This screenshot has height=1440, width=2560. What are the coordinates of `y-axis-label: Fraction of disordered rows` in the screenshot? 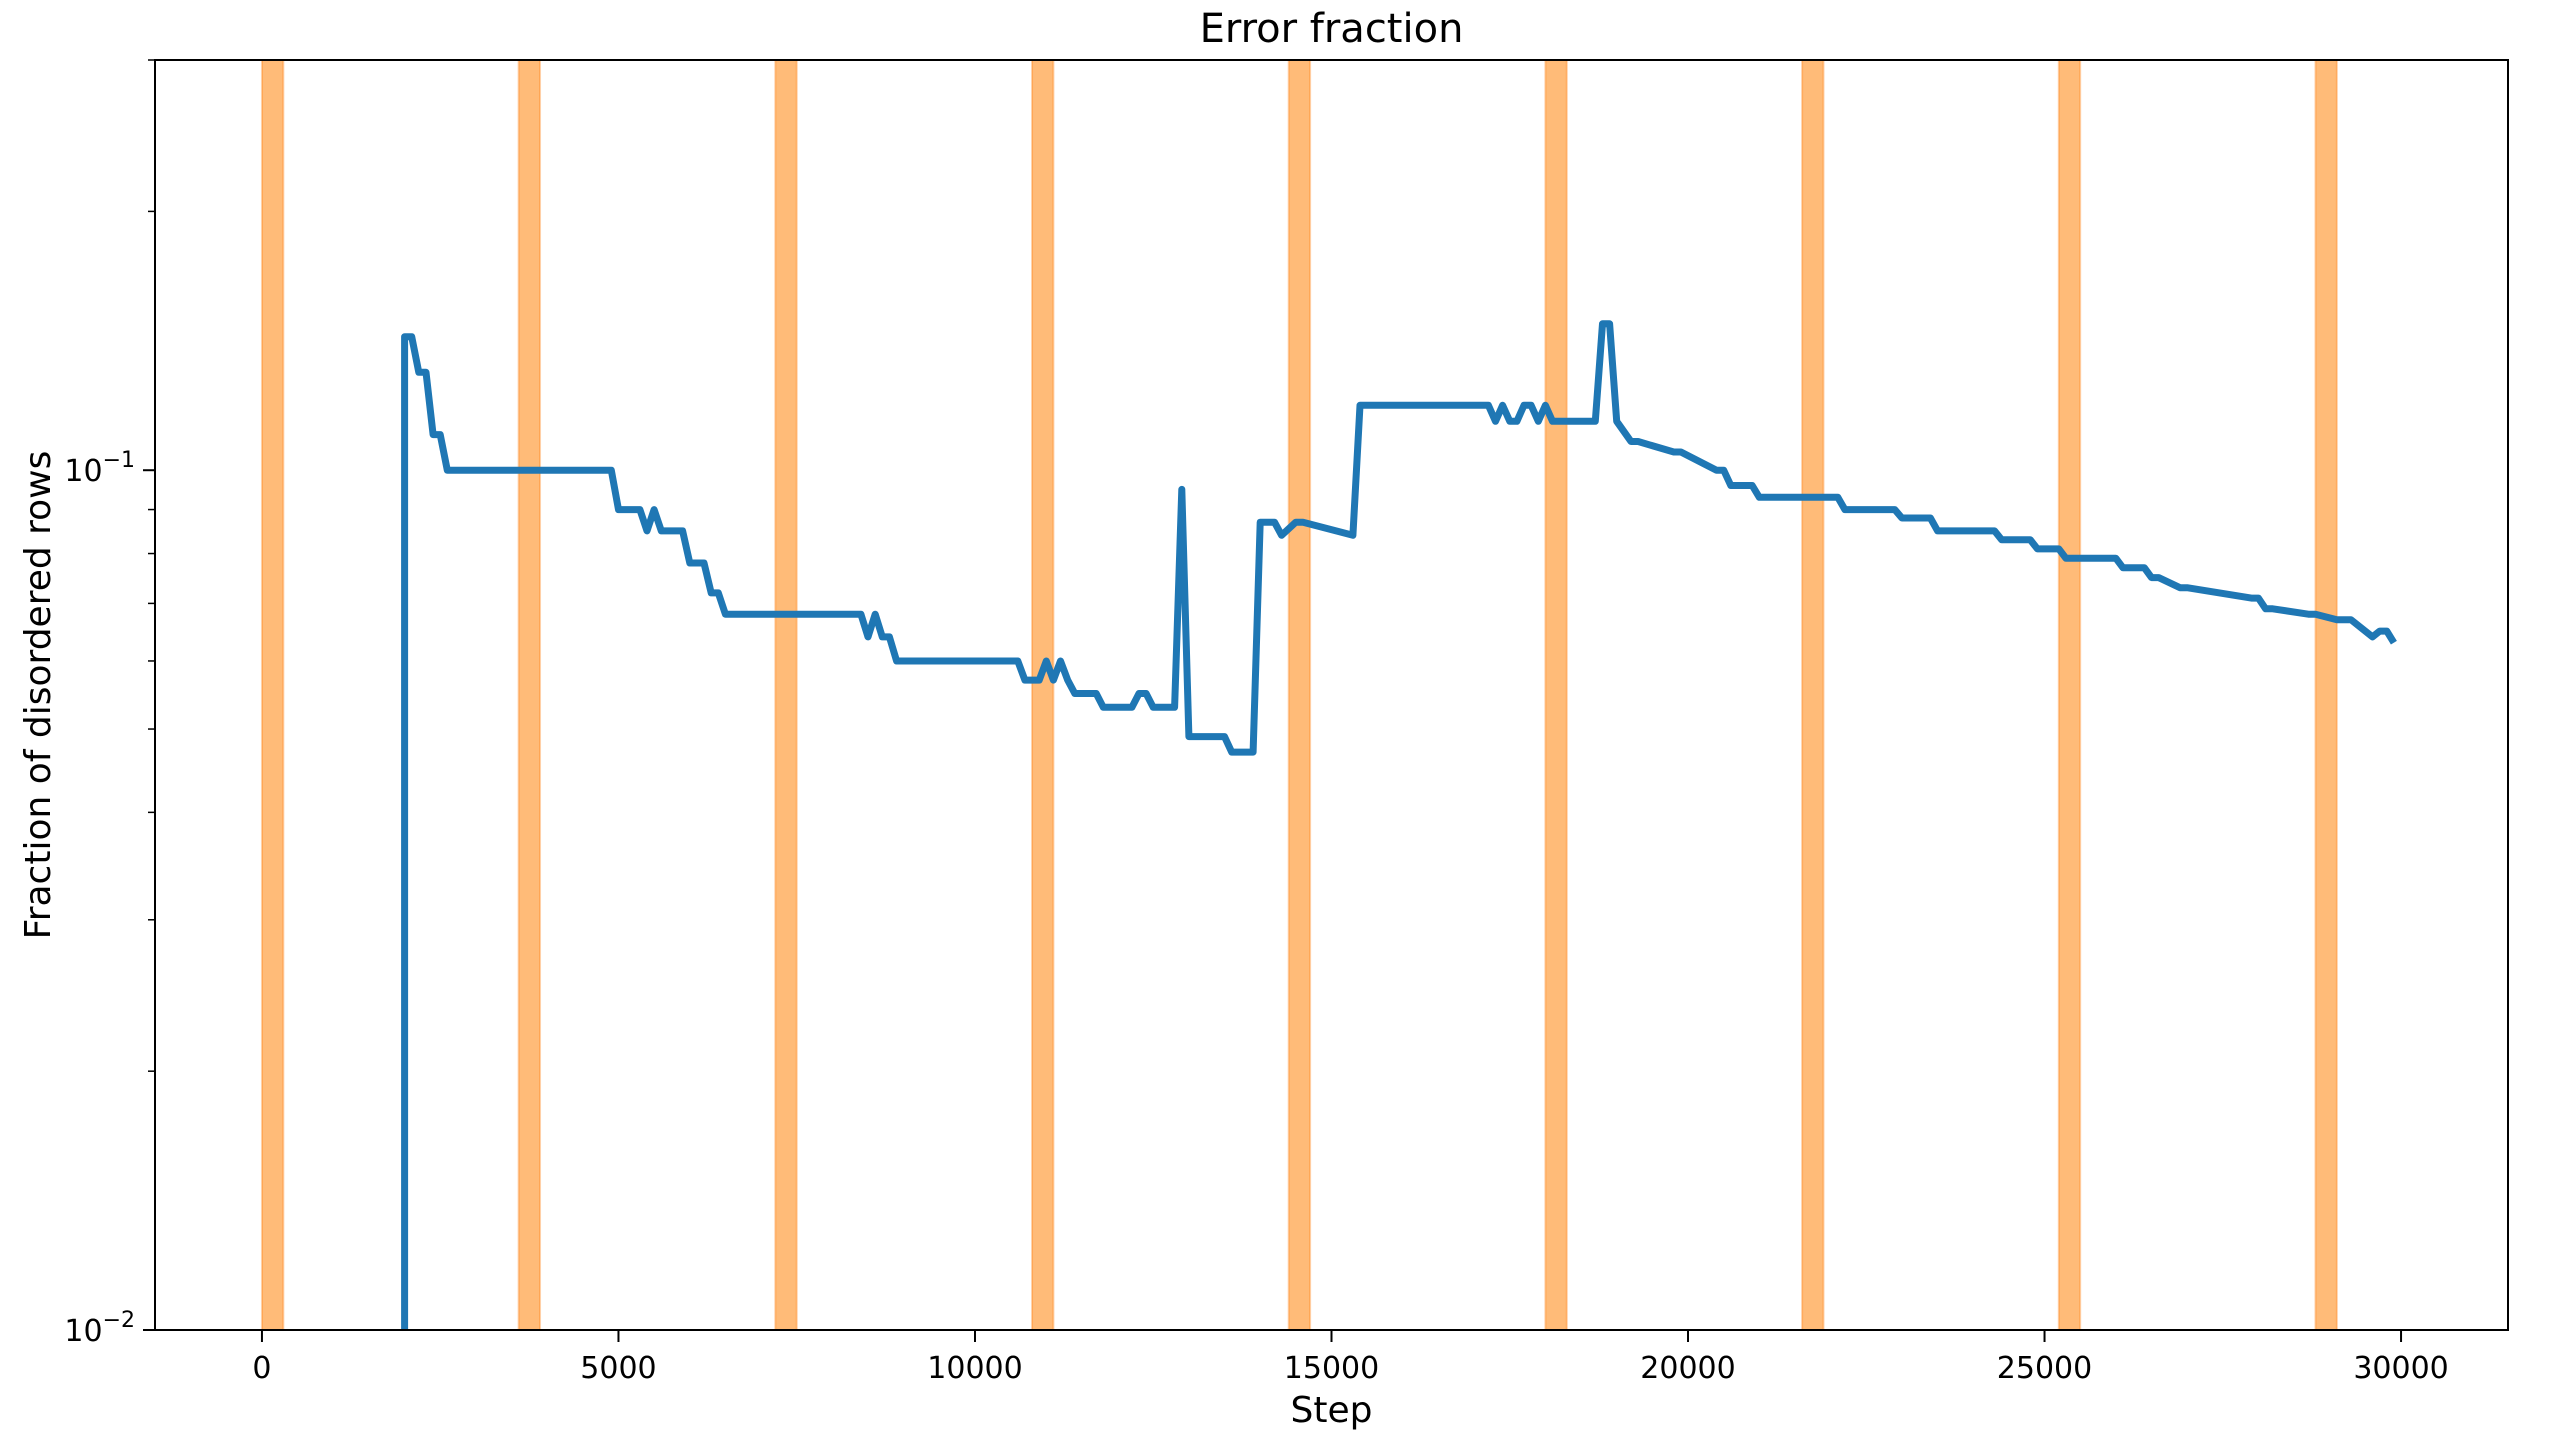 It's located at (38, 695).